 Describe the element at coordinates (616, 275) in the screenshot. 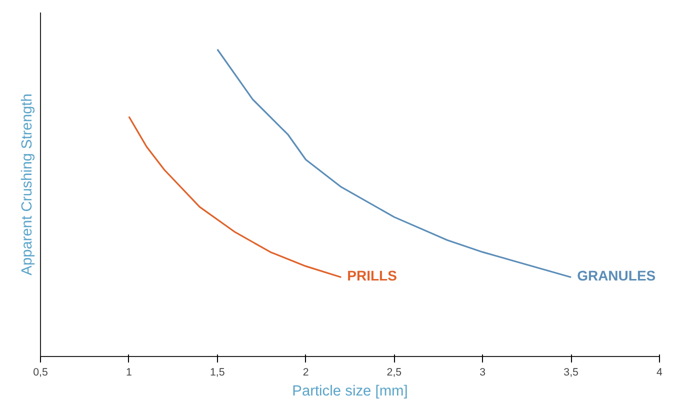

I see `series-label: GRANULES` at that location.